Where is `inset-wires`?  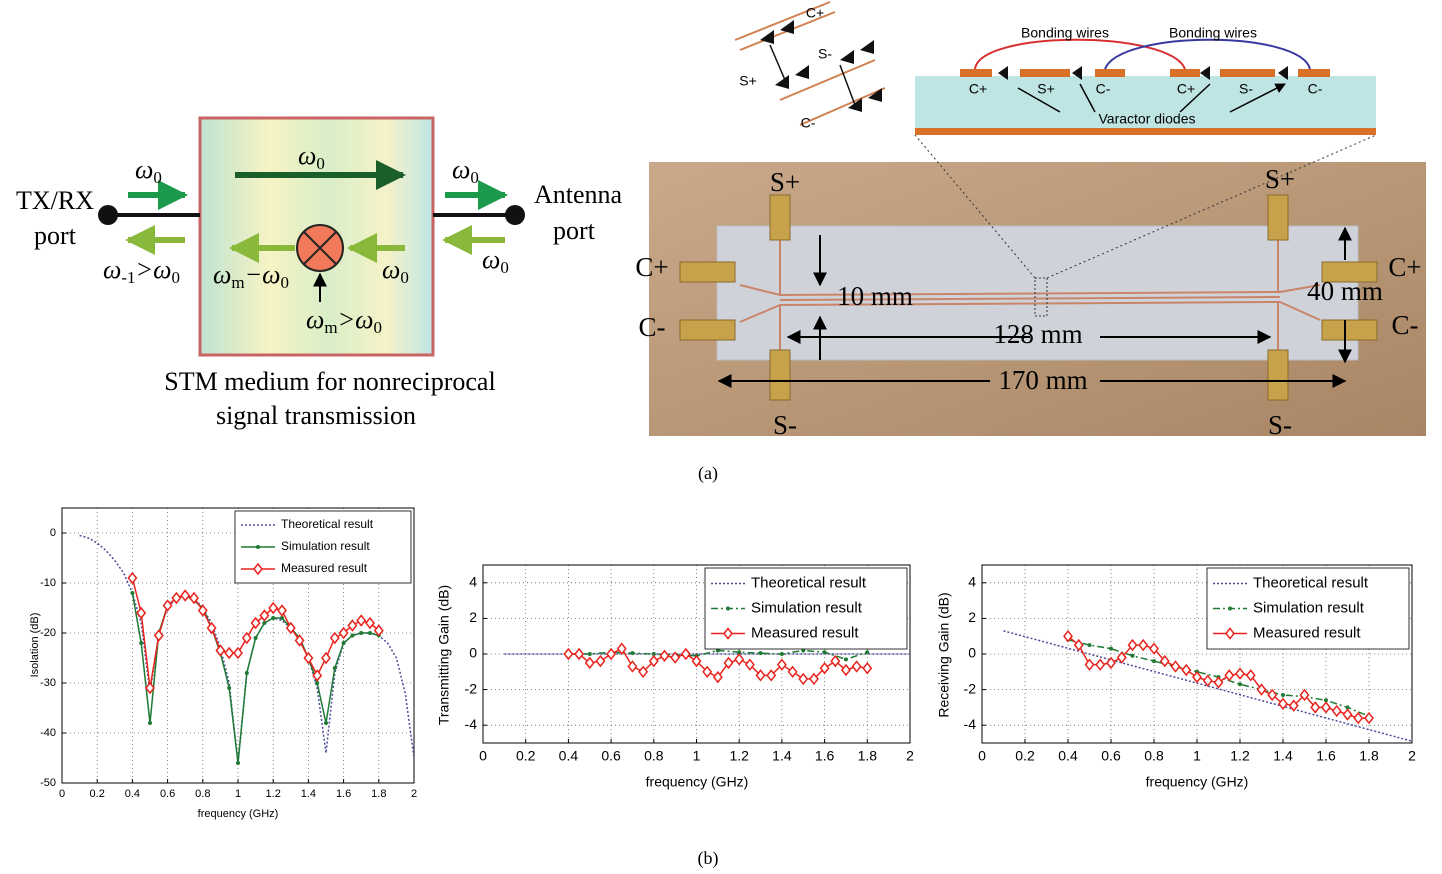 inset-wires is located at coordinates (812, 75).